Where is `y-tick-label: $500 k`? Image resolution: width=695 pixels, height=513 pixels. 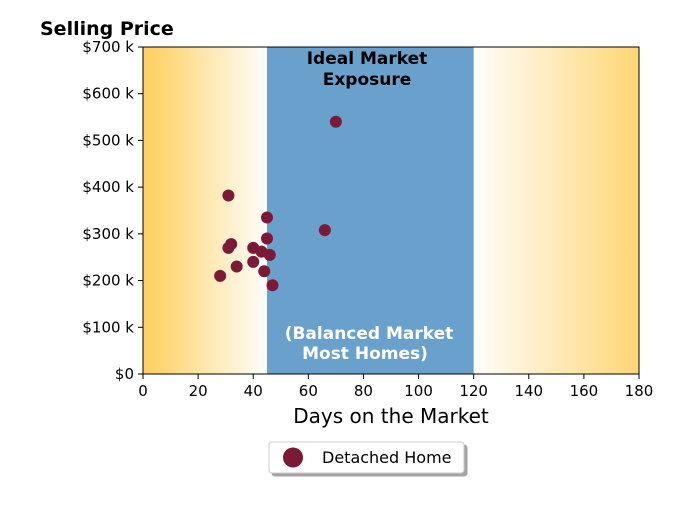 y-tick-label: $500 k is located at coordinates (108, 140).